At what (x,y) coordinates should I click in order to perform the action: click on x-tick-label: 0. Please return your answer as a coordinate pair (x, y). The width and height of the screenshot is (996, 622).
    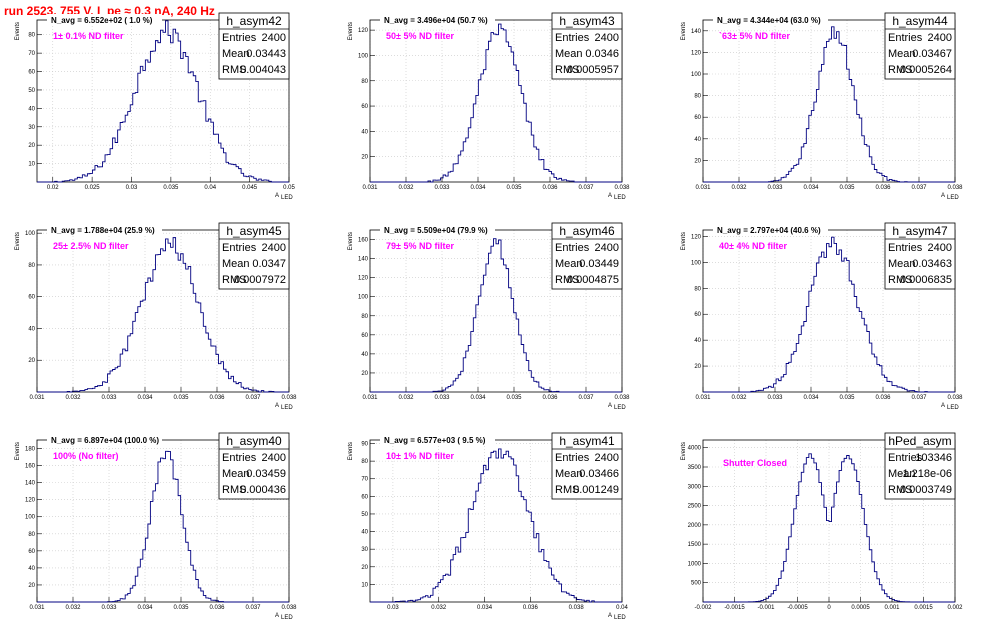
    Looking at the image, I should click on (829, 608).